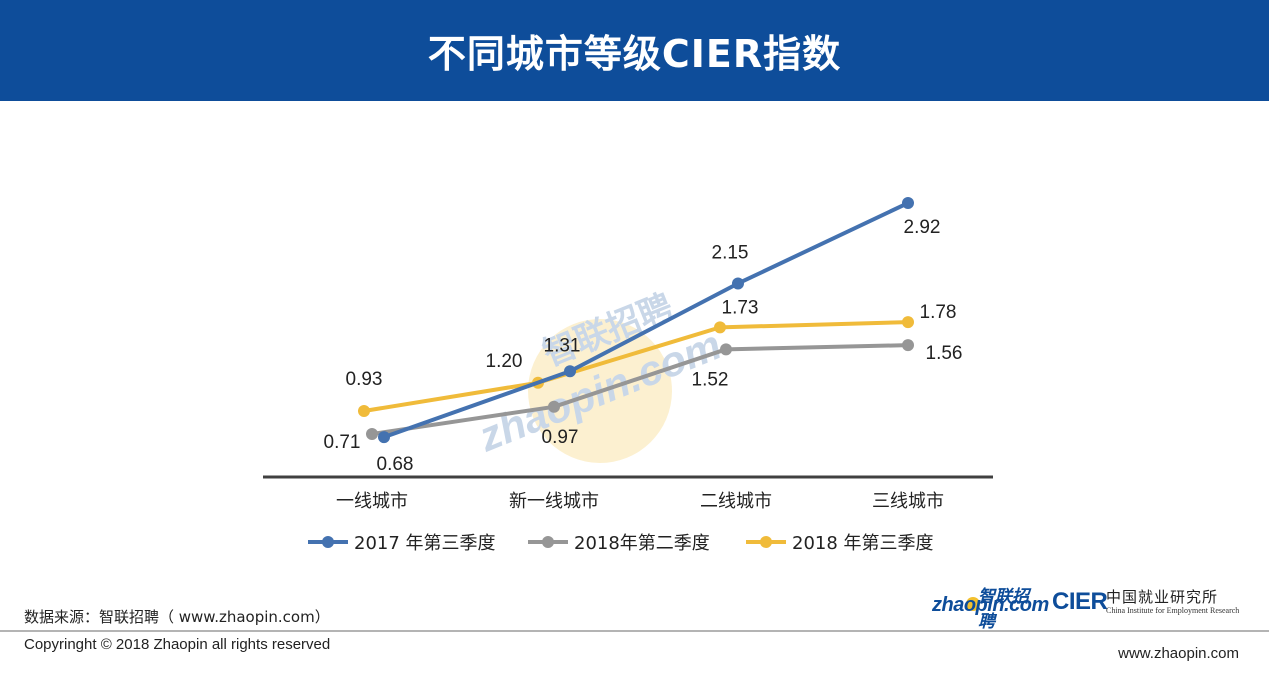 This screenshot has height=688, width=1269. Describe the element at coordinates (504, 361) in the screenshot. I see `data-label: 1.20` at that location.